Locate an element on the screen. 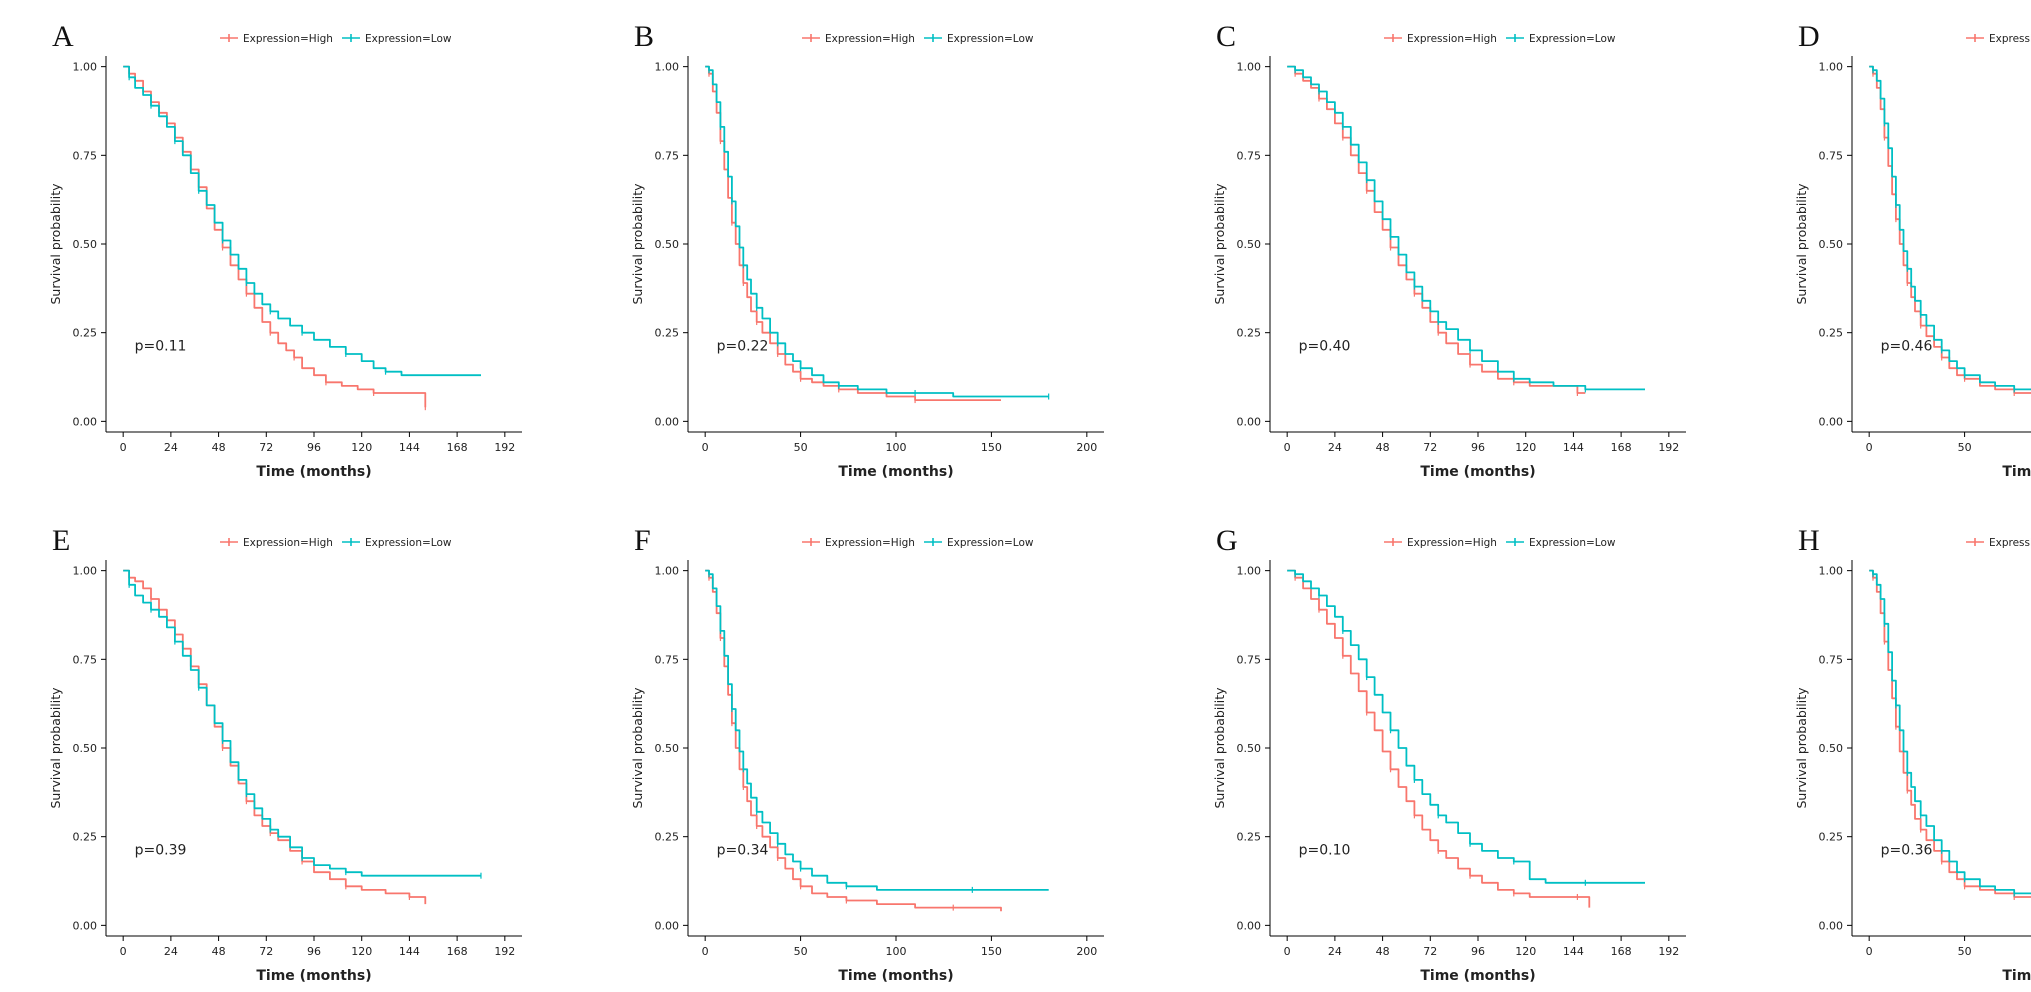 This screenshot has width=2031, height=992. panel-label: F is located at coordinates (642, 541).